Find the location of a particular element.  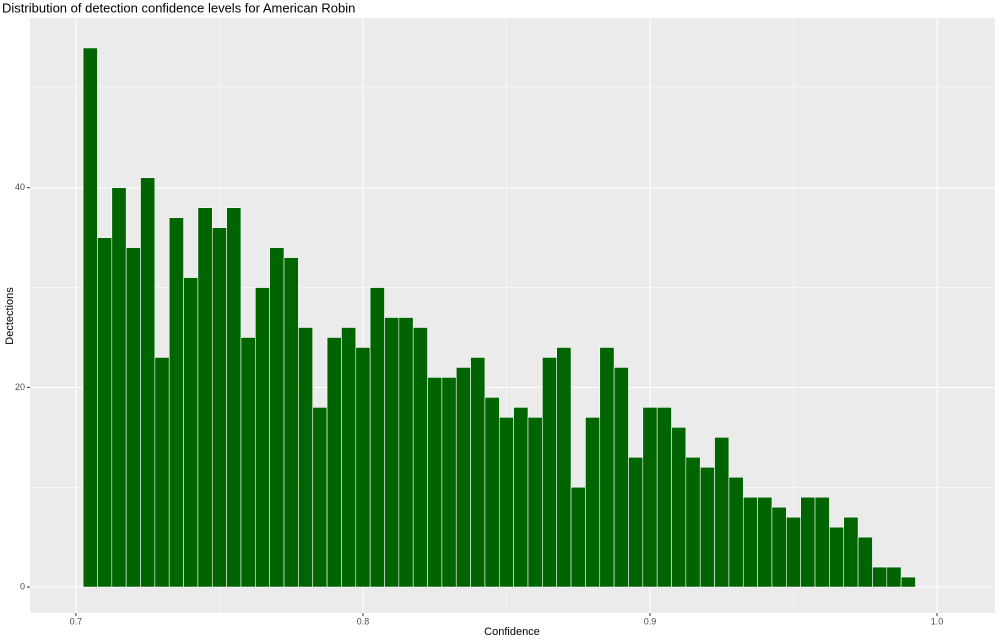

y-tick-label: 20 is located at coordinates (20, 387).